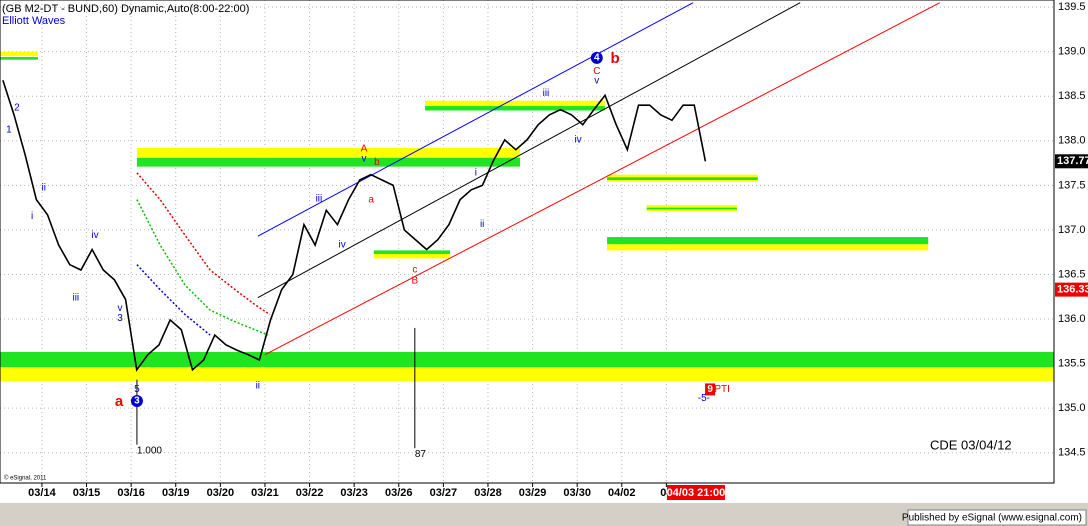 Image resolution: width=1088 pixels, height=526 pixels. Describe the element at coordinates (1072, 96) in the screenshot. I see `y-tick-label: 138.5` at that location.